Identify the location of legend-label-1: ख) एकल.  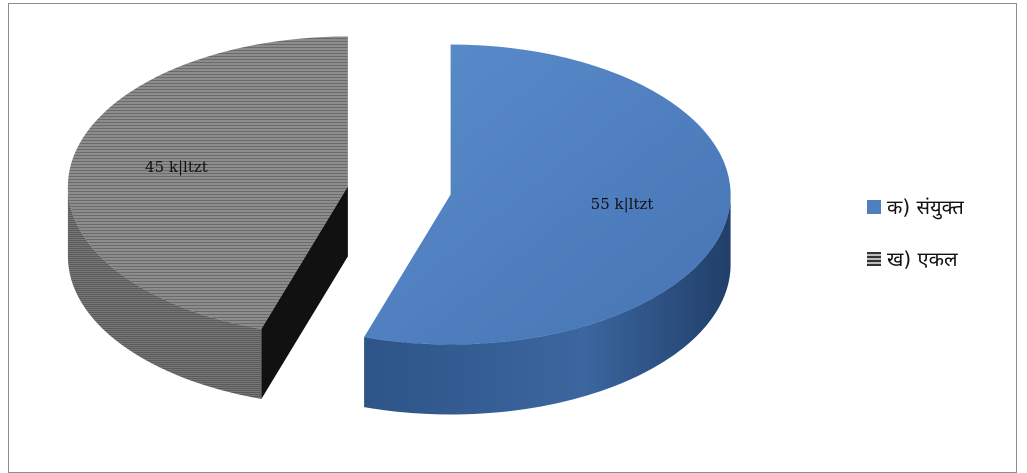
(922, 259).